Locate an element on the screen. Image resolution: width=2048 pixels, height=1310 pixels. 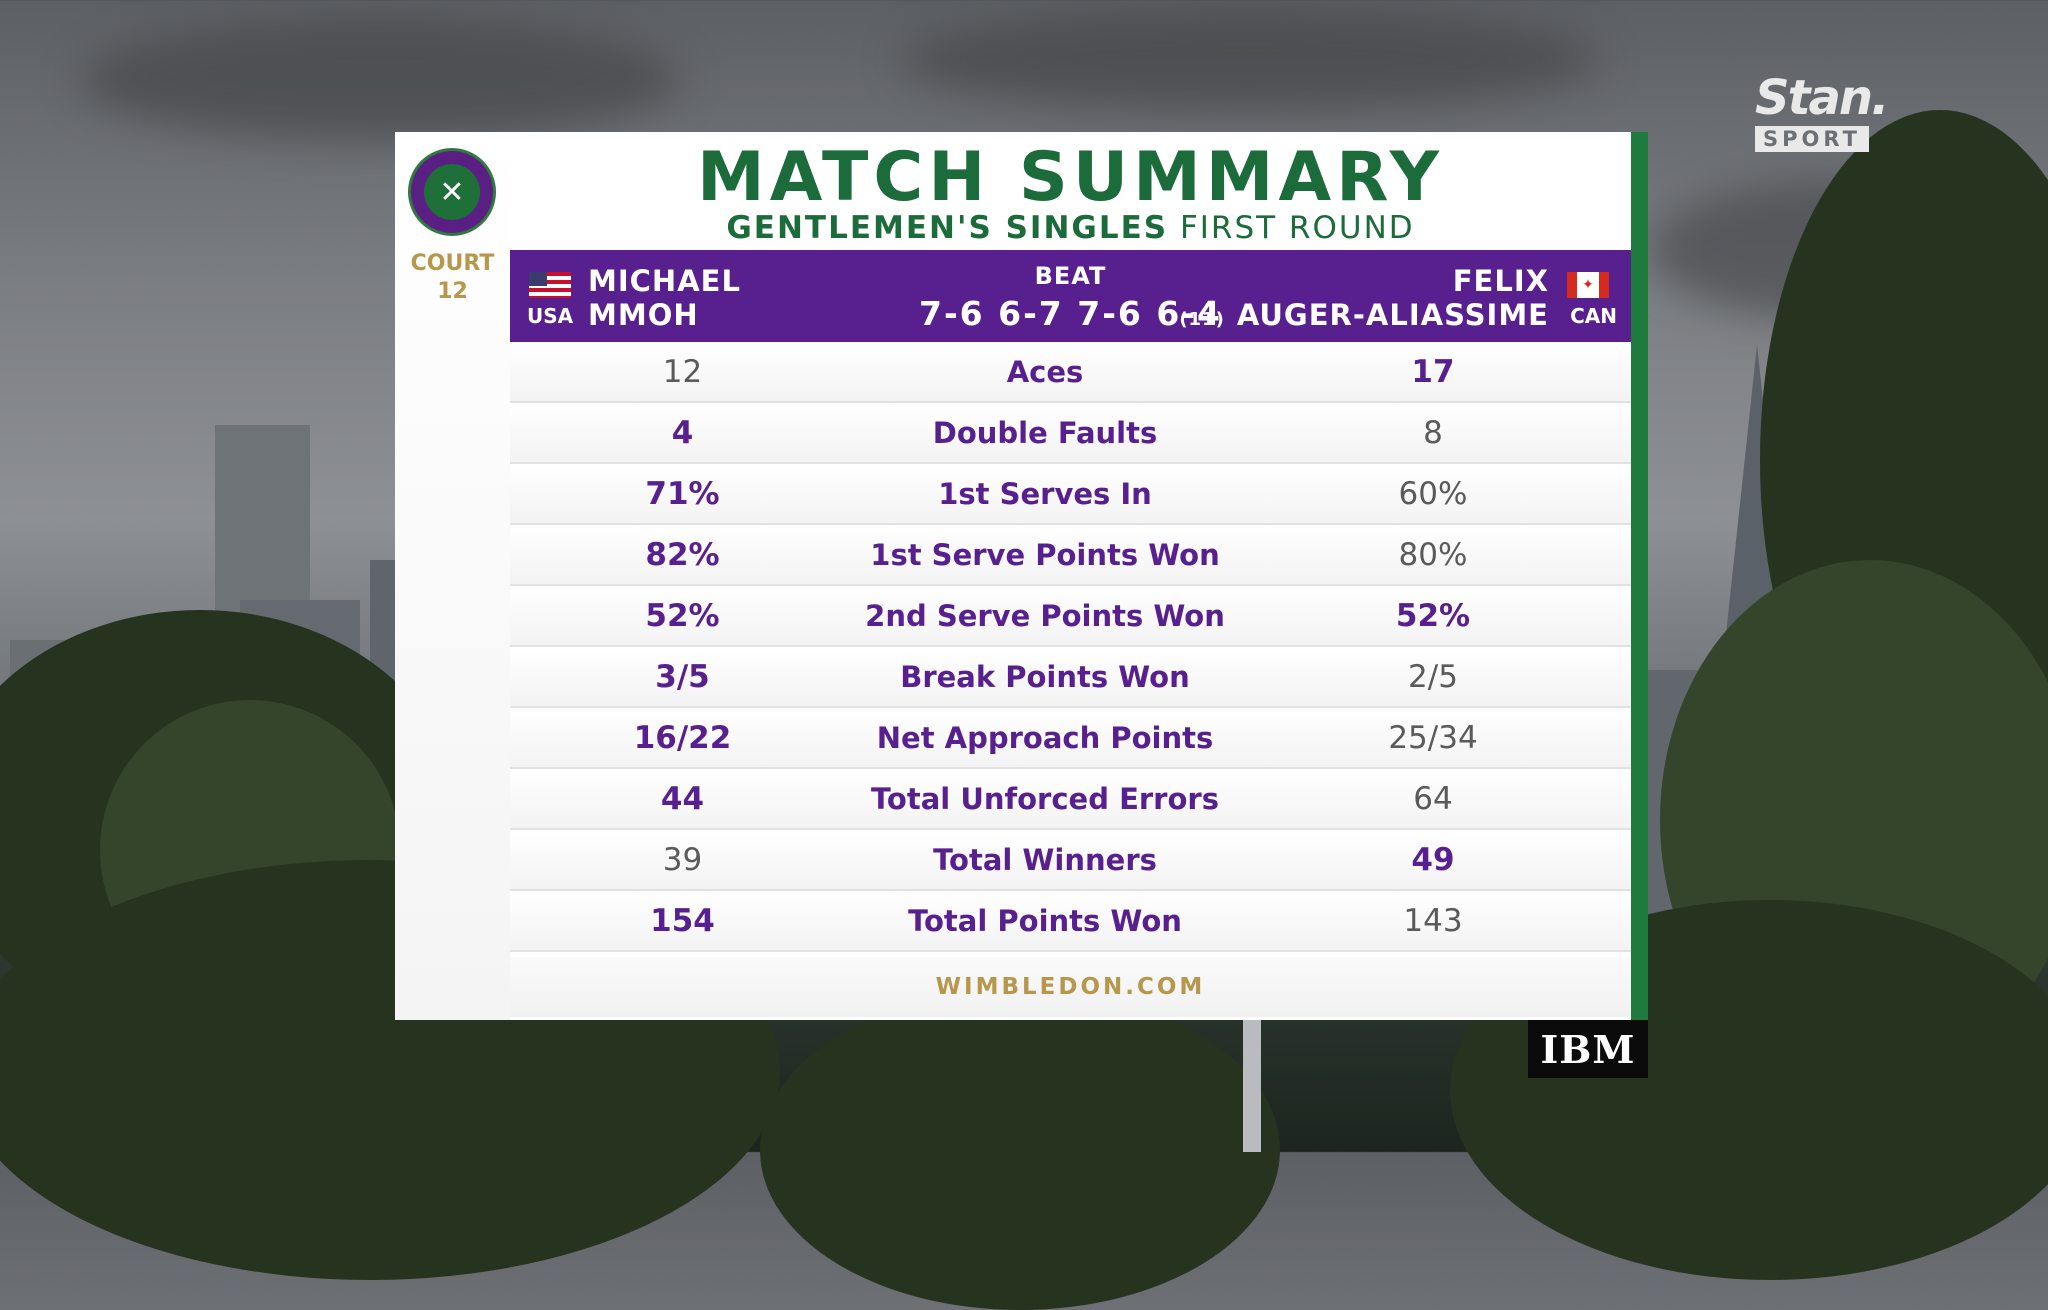
court-text: COURT is located at coordinates (452, 263).